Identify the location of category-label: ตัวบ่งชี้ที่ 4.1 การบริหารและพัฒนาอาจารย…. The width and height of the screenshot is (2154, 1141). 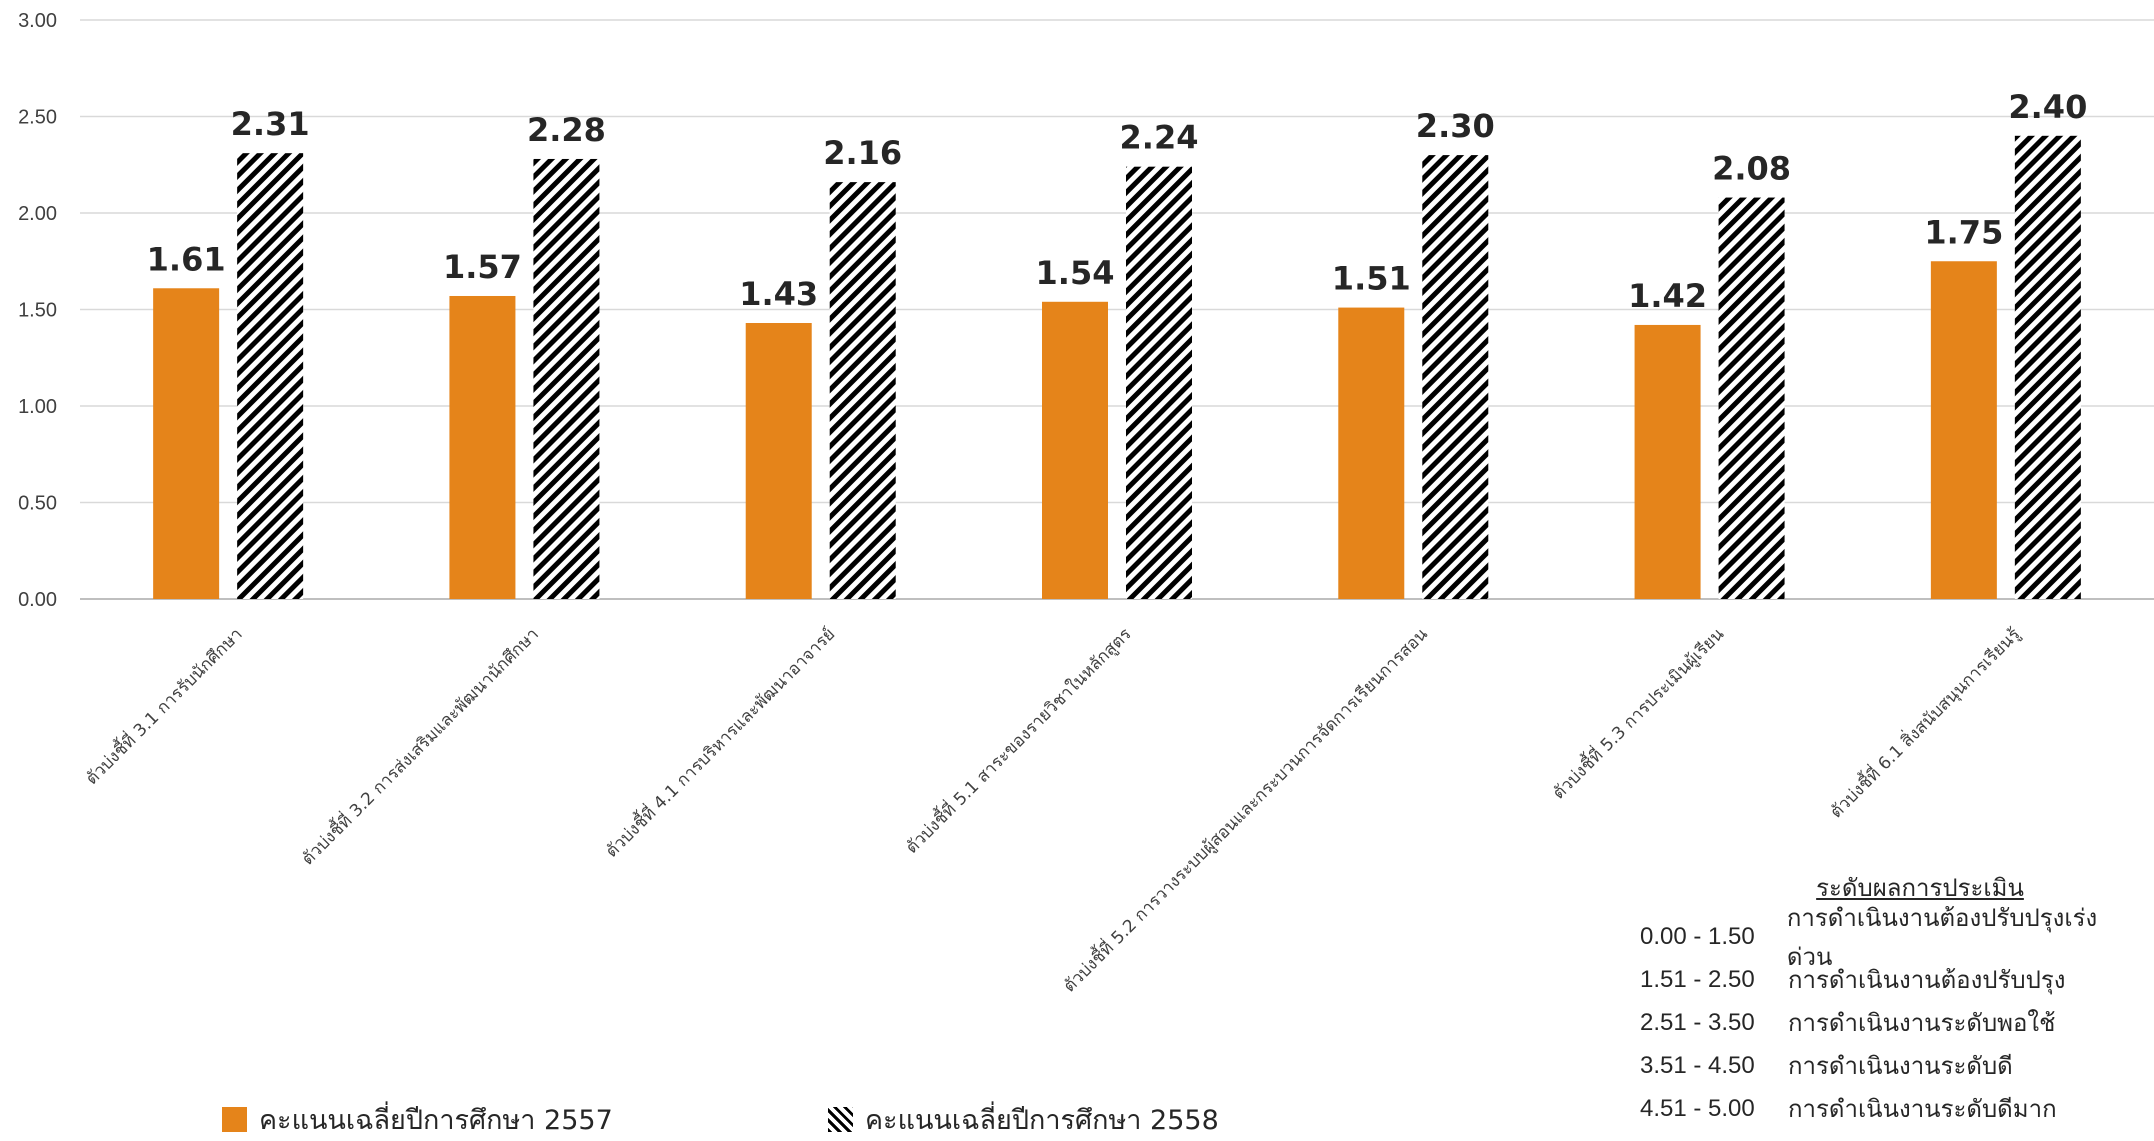
(719, 741).